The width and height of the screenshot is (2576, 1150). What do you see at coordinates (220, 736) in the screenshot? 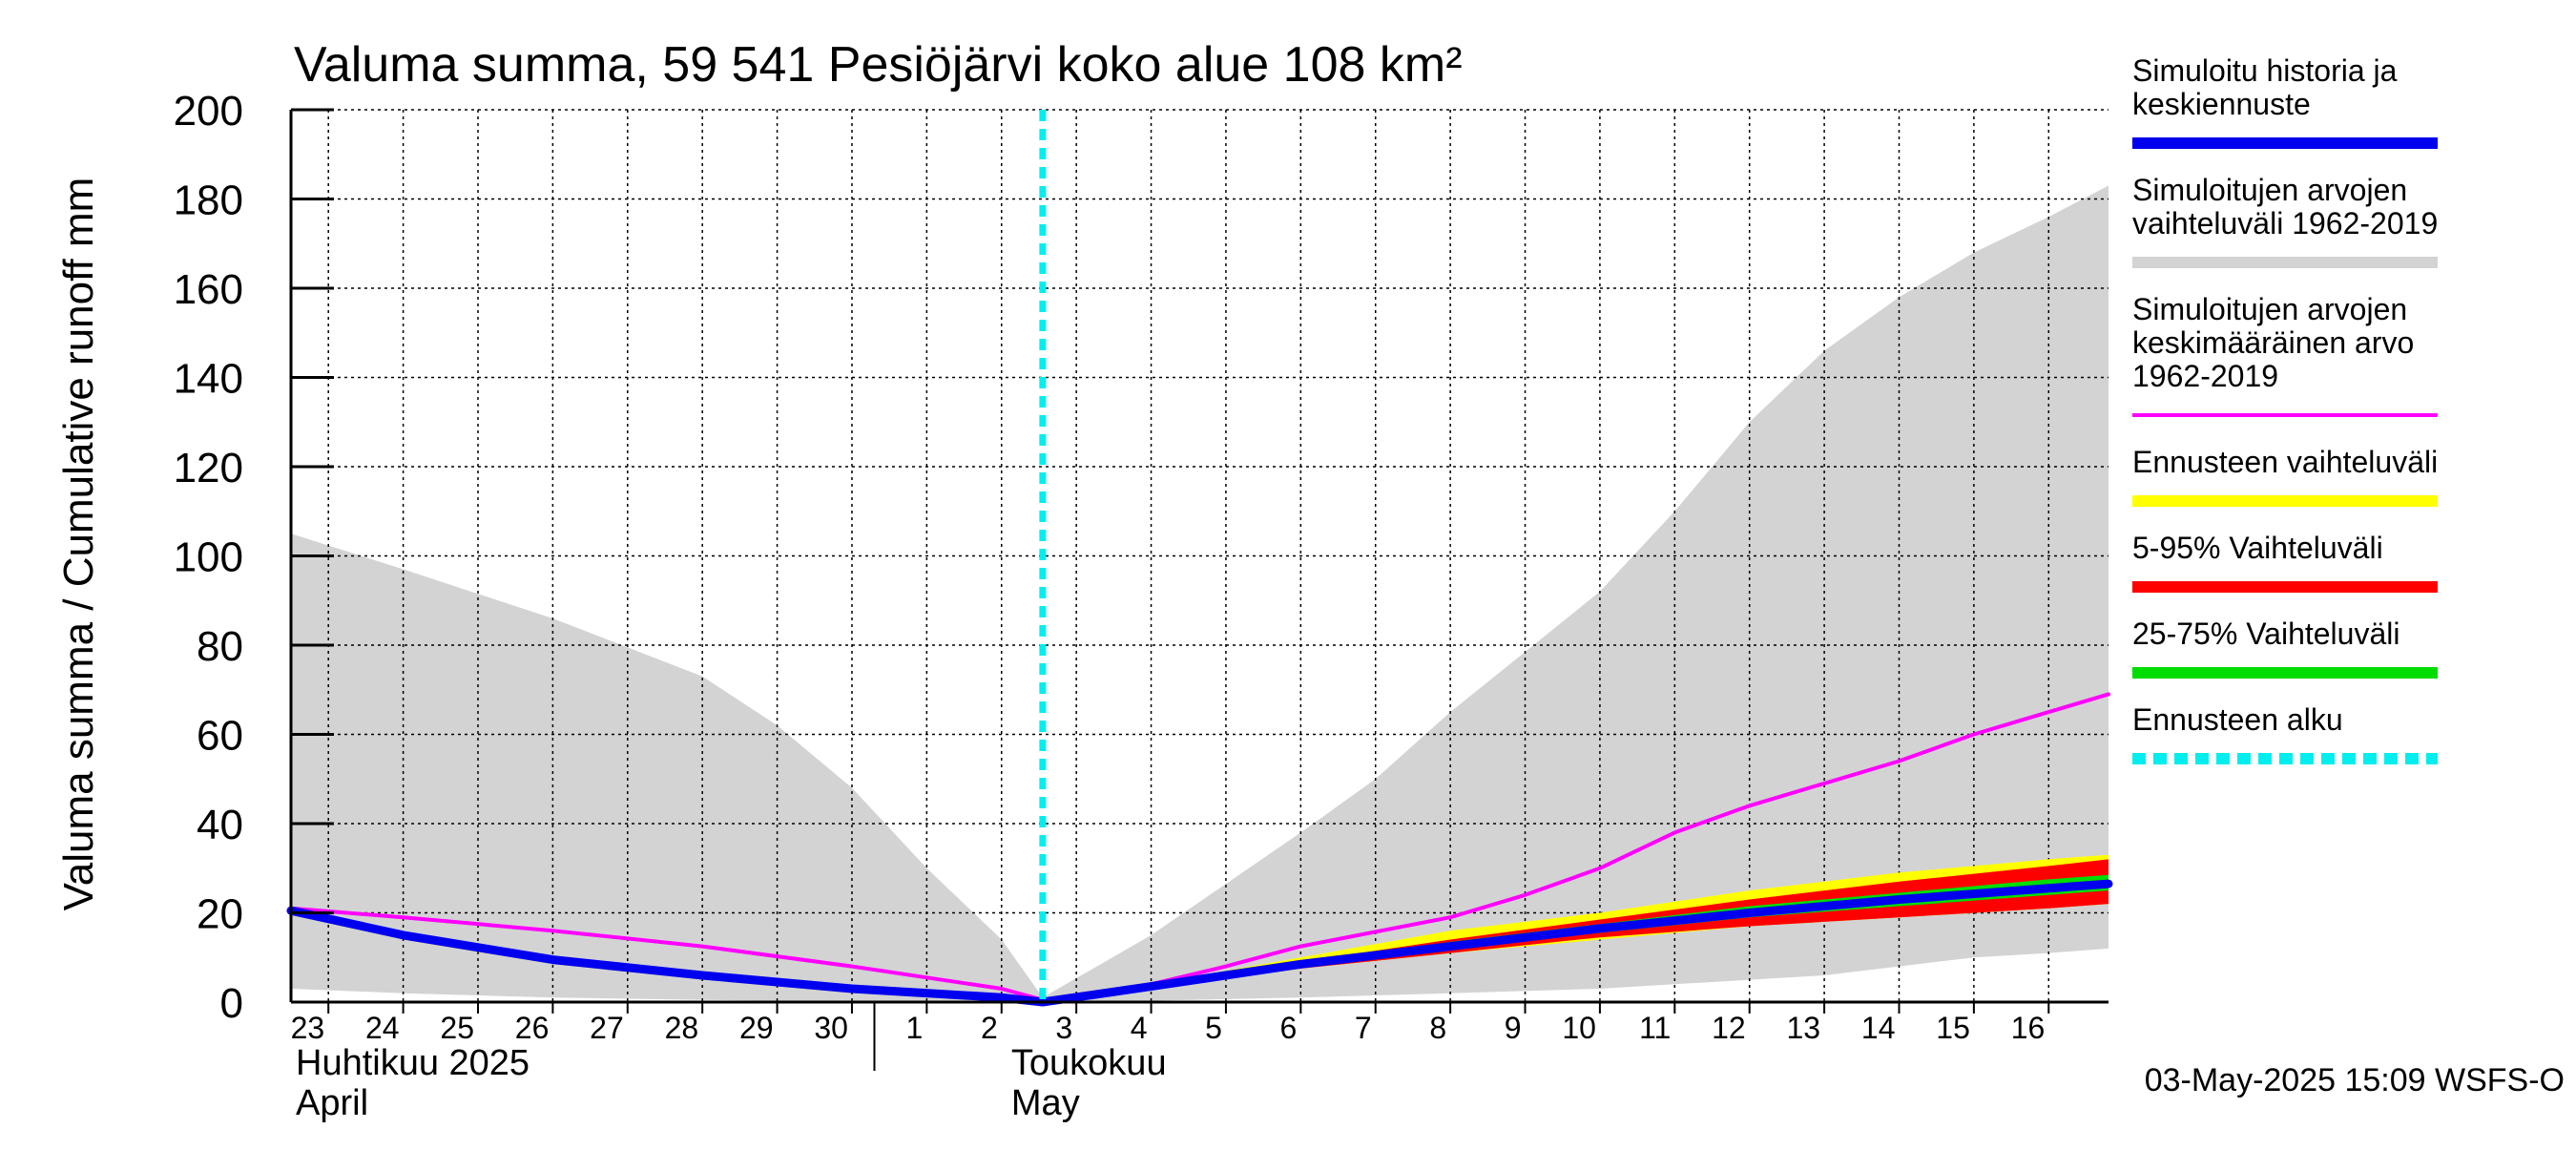
I see `y-tick-label-3: 60` at bounding box center [220, 736].